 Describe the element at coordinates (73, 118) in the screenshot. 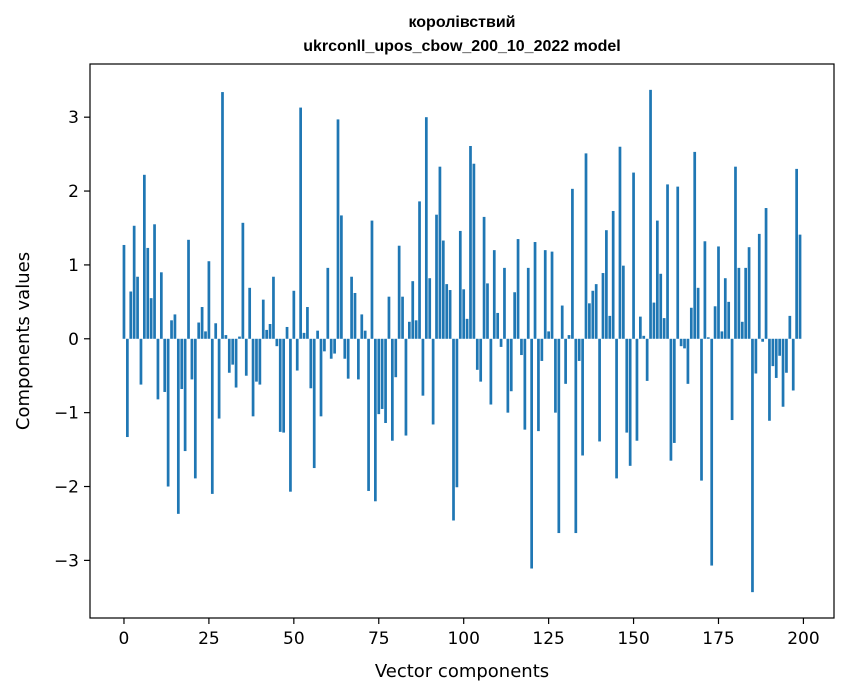

I see `y-tick-label: 3` at that location.